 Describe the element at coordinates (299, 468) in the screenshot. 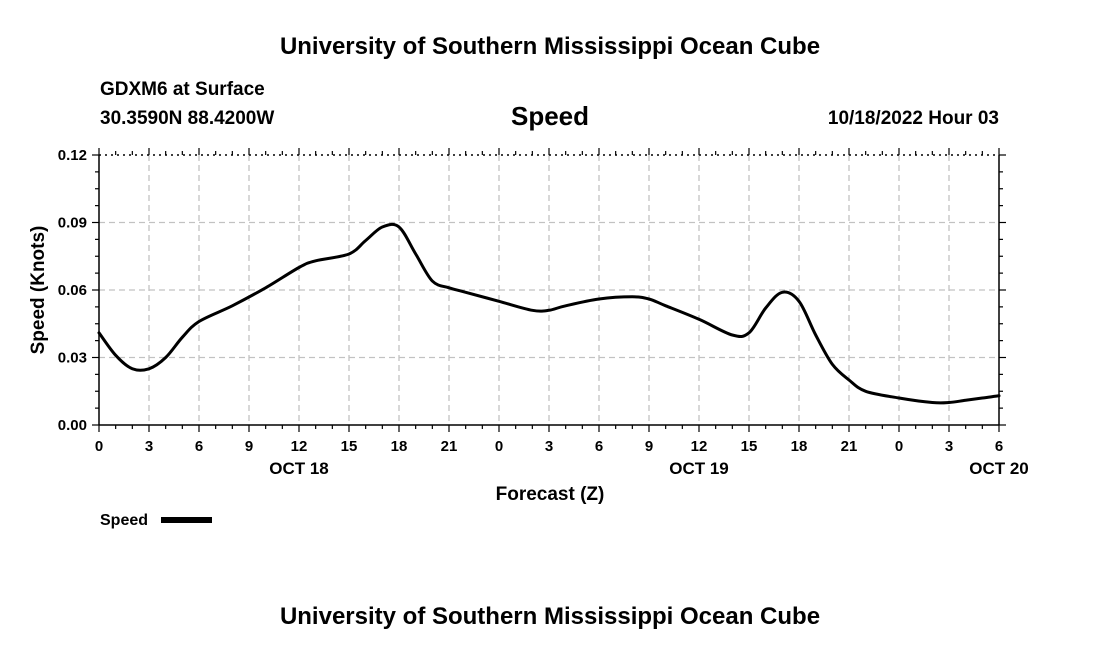

I see `x-date-label: OCT 18` at that location.